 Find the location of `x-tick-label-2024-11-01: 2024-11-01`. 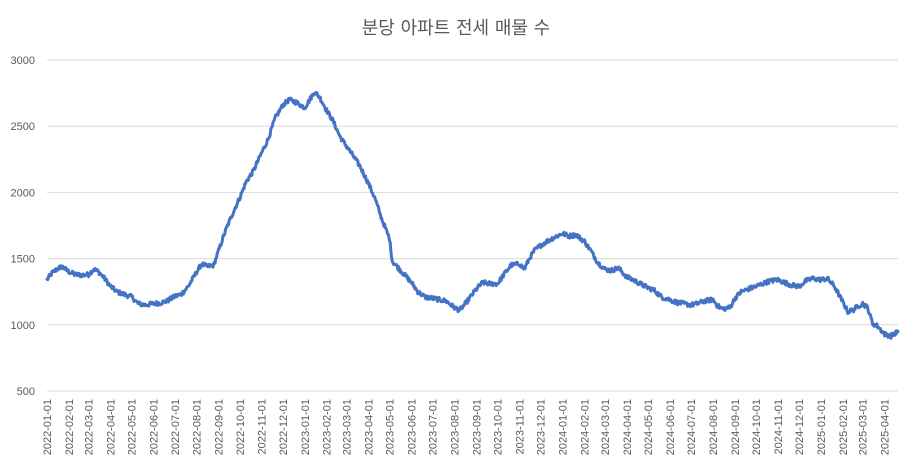

x-tick-label-2024-11-01: 2024-11-01 is located at coordinates (779, 426).